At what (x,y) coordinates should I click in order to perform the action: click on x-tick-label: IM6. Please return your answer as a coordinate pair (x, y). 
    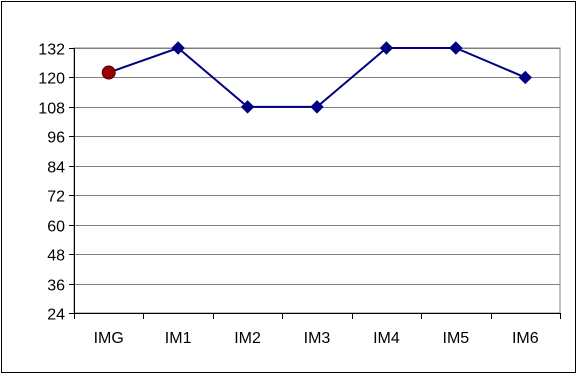
    Looking at the image, I should click on (525, 338).